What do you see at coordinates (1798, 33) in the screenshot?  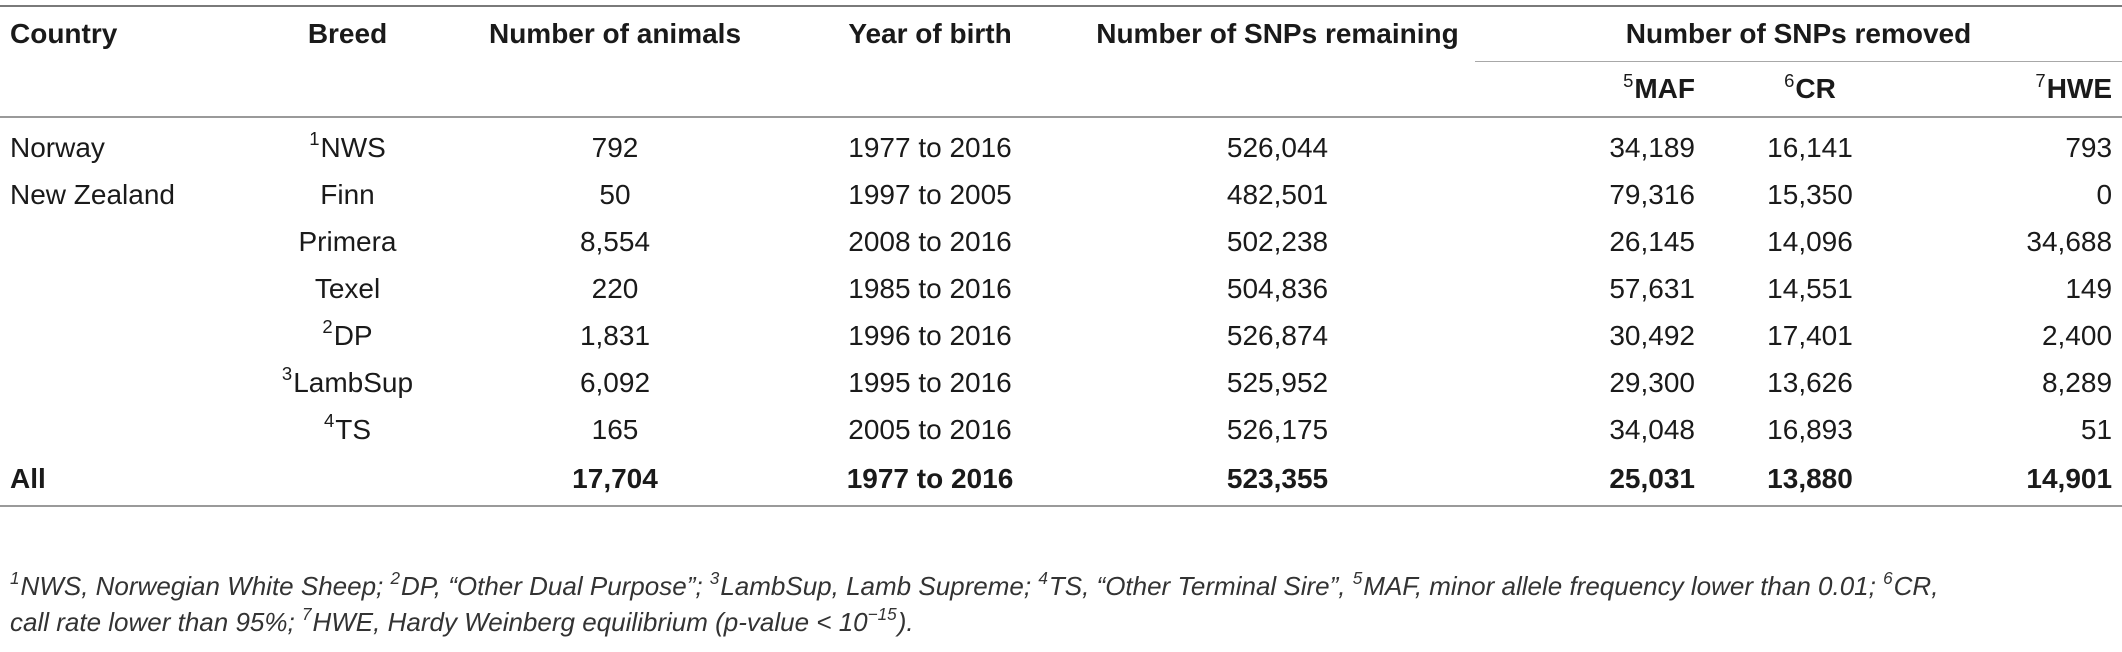 I see `header-snps-removed: Number of SNPs removed` at bounding box center [1798, 33].